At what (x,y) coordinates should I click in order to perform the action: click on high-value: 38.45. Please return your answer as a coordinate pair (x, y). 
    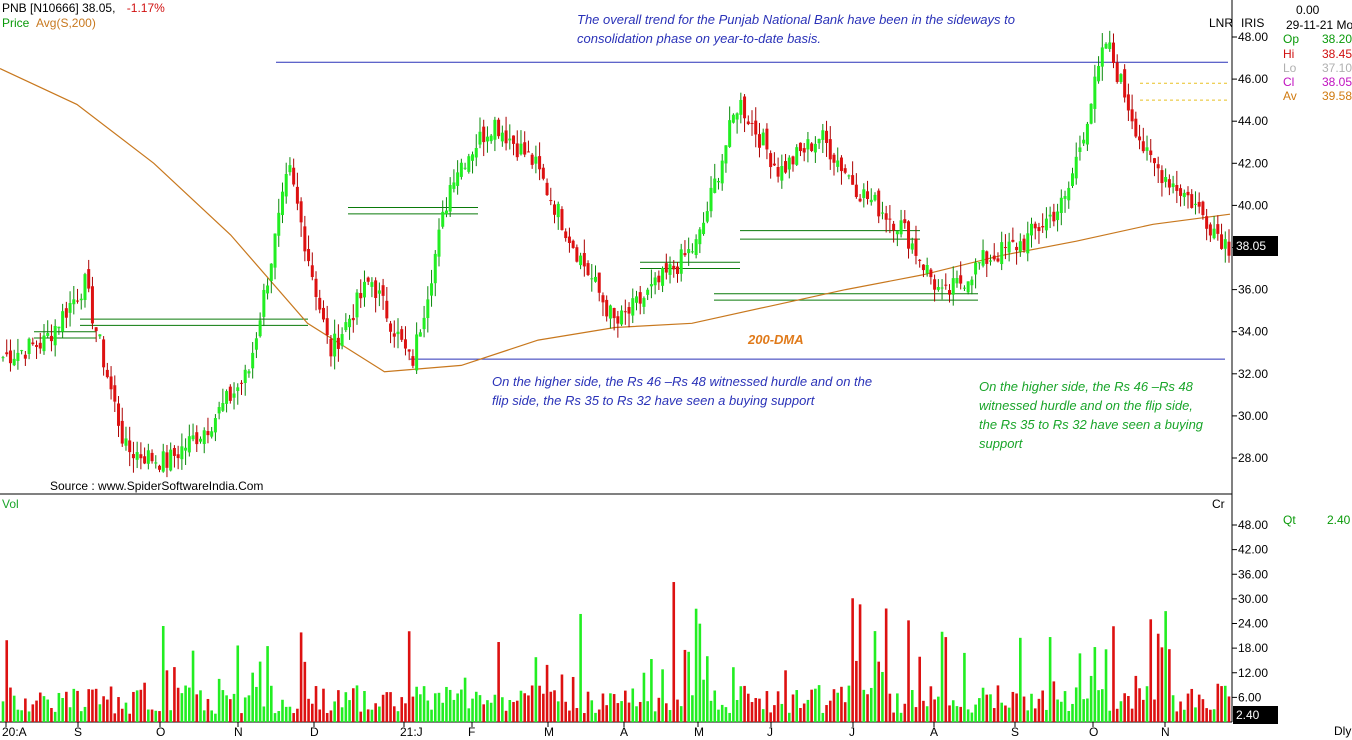
    Looking at the image, I should click on (1337, 54).